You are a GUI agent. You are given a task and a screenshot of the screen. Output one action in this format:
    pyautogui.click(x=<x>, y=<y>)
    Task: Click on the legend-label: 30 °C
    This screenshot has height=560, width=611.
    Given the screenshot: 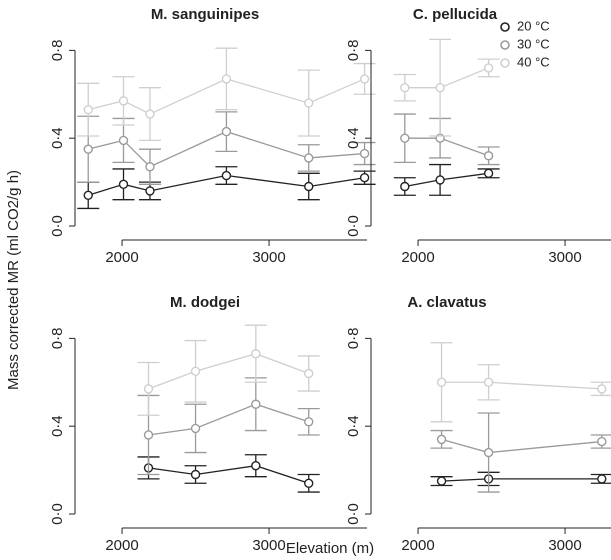 What is the action you would take?
    pyautogui.click(x=533, y=43)
    